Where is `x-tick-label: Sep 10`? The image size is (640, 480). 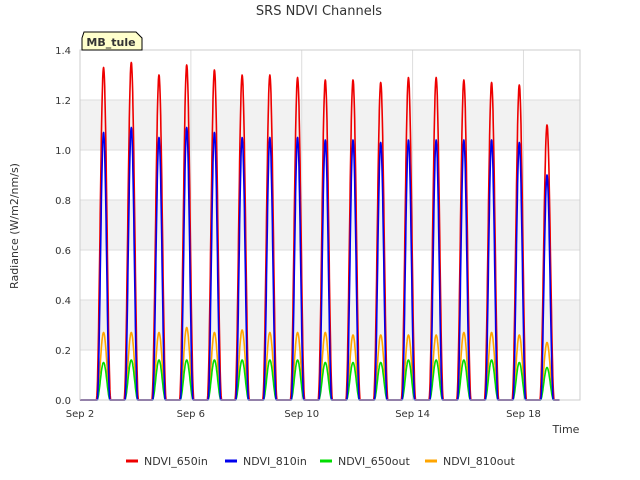
x-tick-label: Sep 10 is located at coordinates (301, 414).